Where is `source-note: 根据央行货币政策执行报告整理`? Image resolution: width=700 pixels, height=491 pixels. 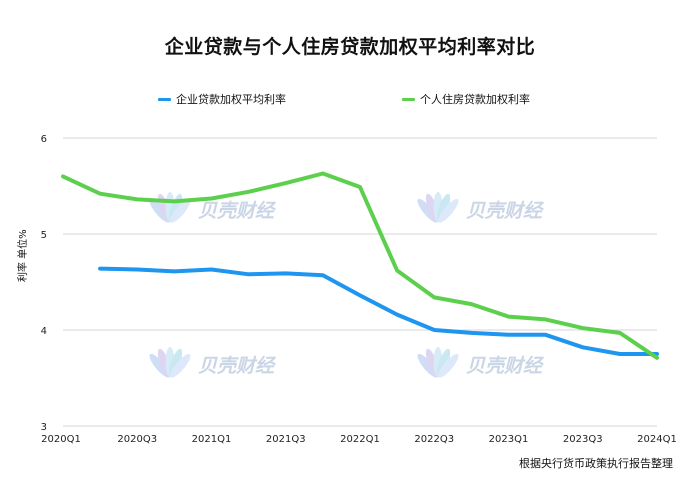
source-note: 根据央行货币政策执行报告整理 is located at coordinates (596, 463).